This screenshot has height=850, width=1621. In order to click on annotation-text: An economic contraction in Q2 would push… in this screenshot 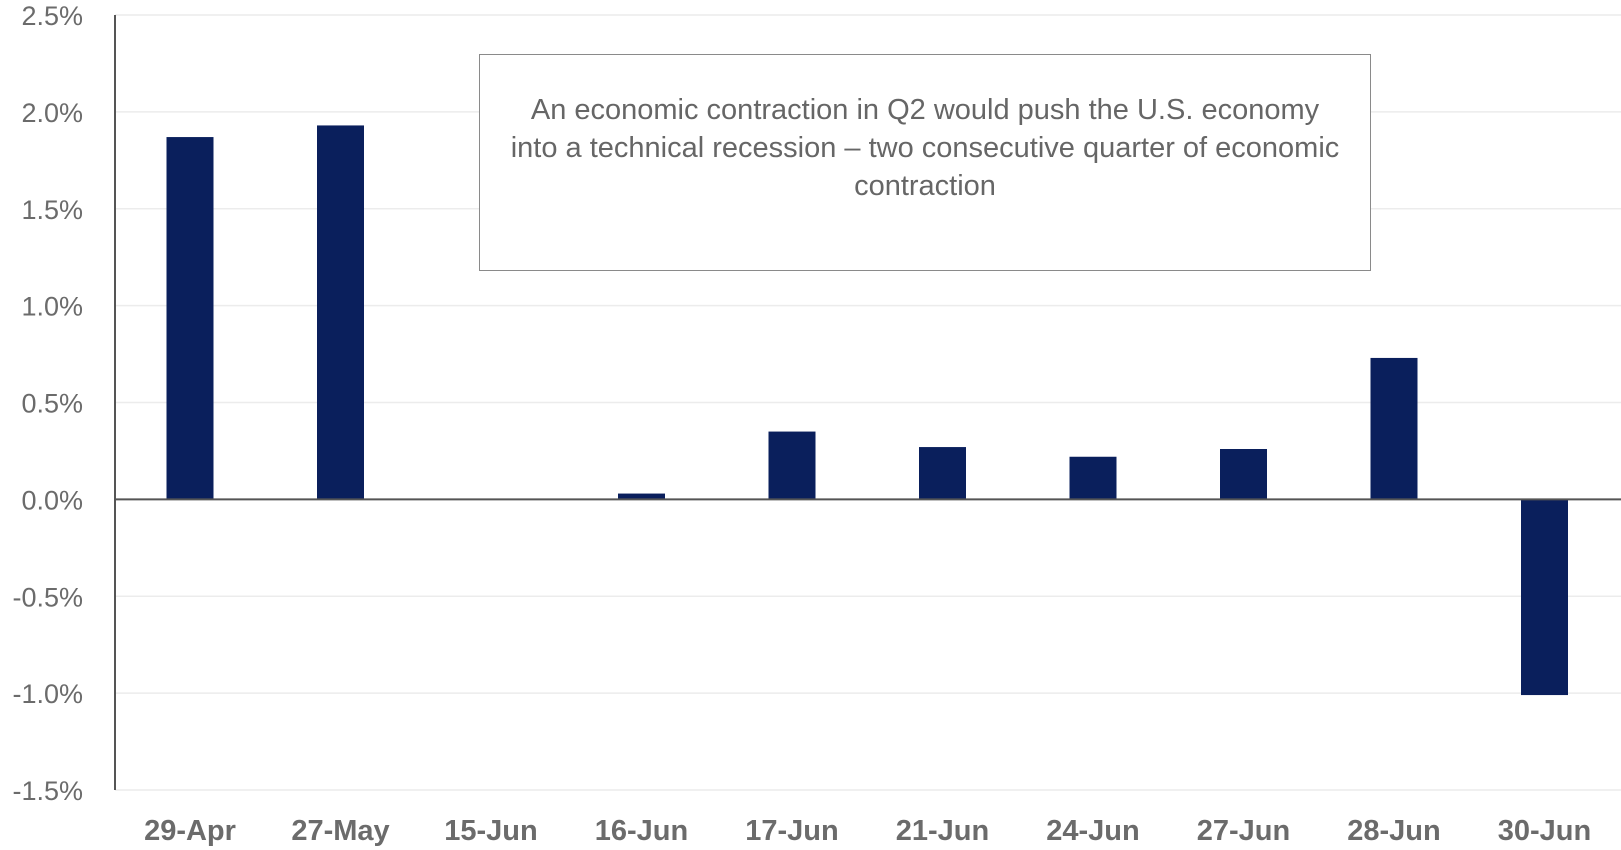, I will do `click(925, 147)`.